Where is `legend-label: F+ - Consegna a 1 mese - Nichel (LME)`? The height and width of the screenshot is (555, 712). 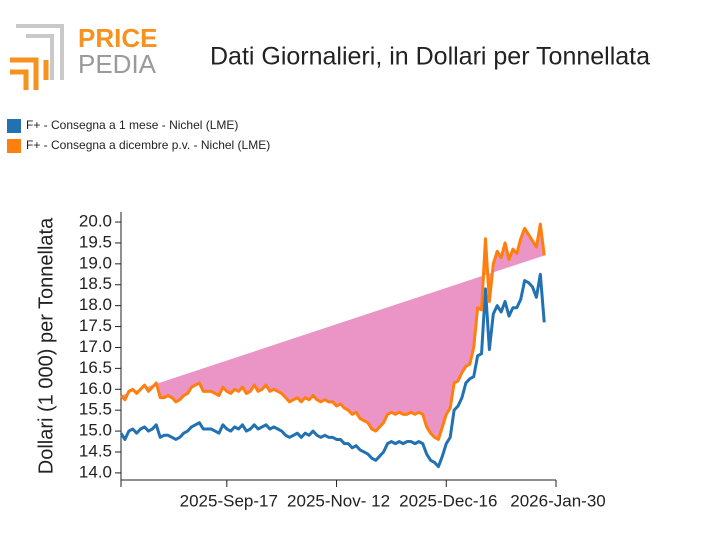
legend-label: F+ - Consegna a 1 mese - Nichel (LME) is located at coordinates (132, 125).